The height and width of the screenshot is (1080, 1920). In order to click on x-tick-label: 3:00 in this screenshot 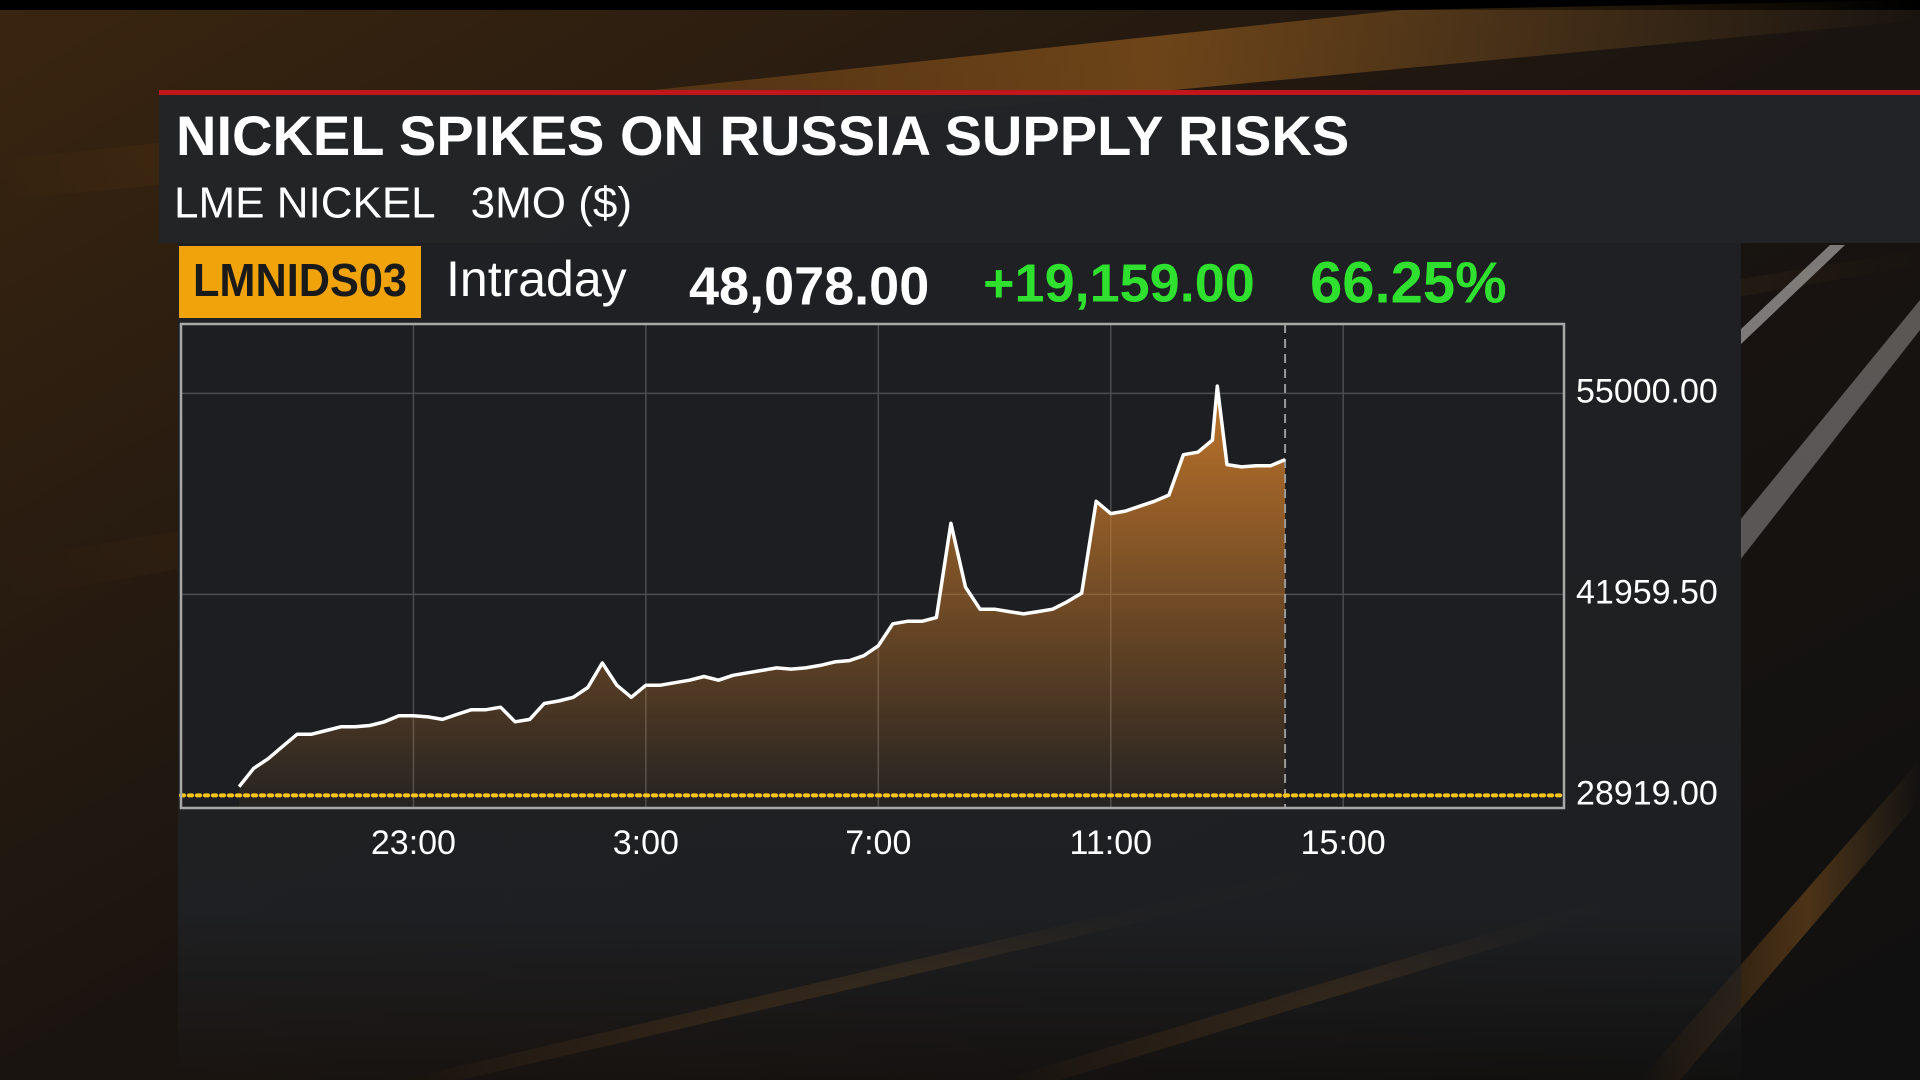, I will do `click(646, 843)`.